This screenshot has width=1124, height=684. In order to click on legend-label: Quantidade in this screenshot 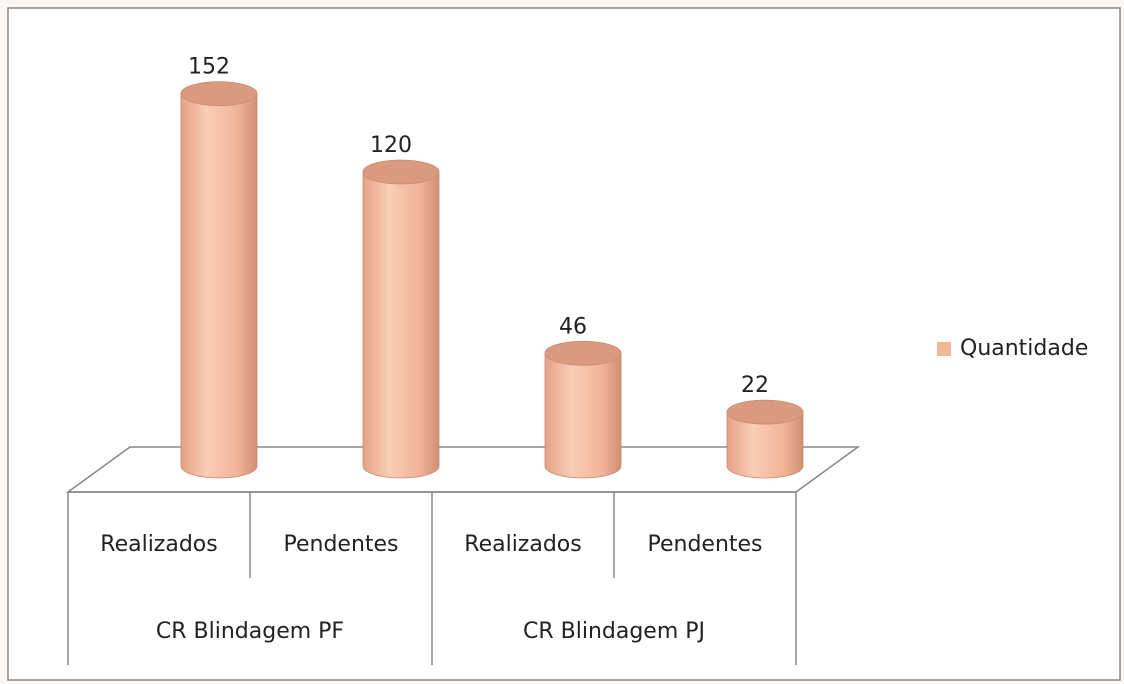, I will do `click(1024, 348)`.